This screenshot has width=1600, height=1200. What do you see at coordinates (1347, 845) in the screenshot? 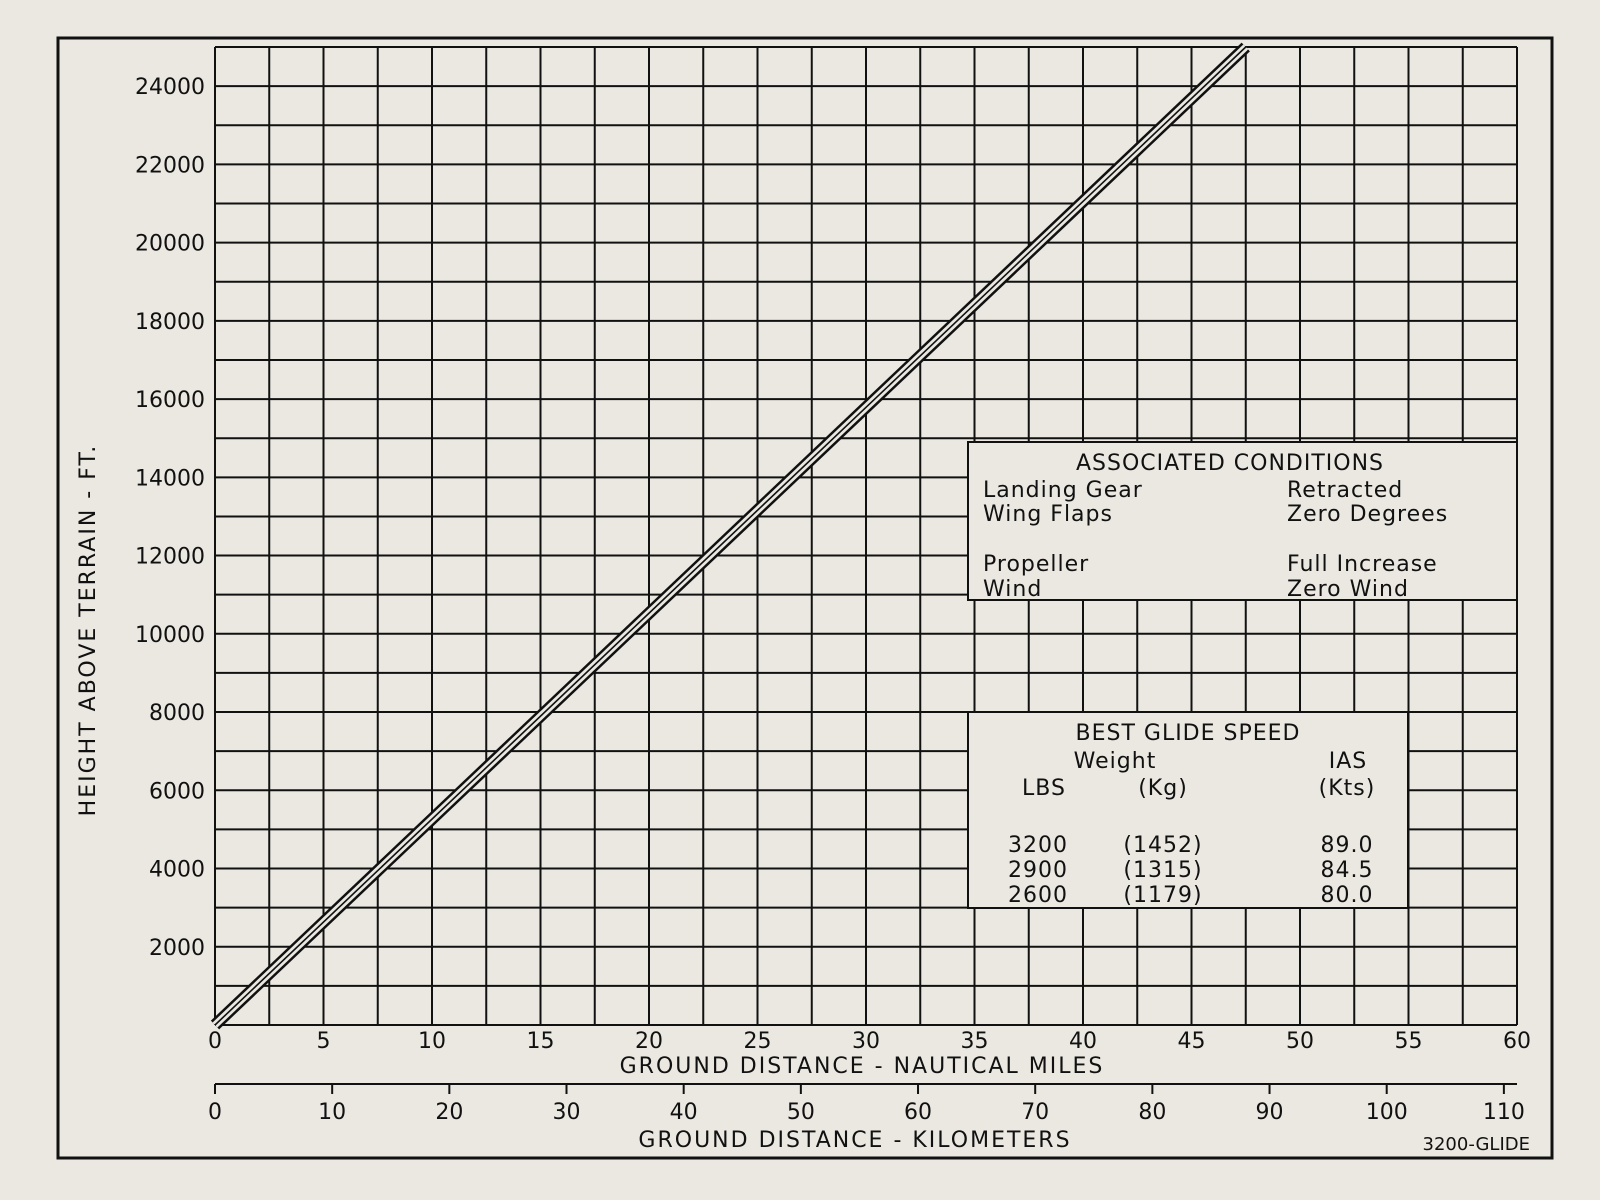
I see `glide-ias: 89.0` at bounding box center [1347, 845].